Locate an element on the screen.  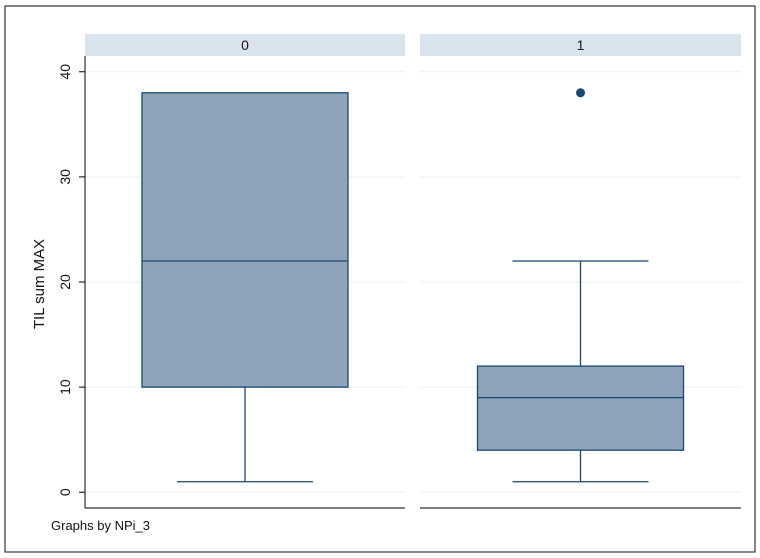
y-tick-label: 30 is located at coordinates (65, 177).